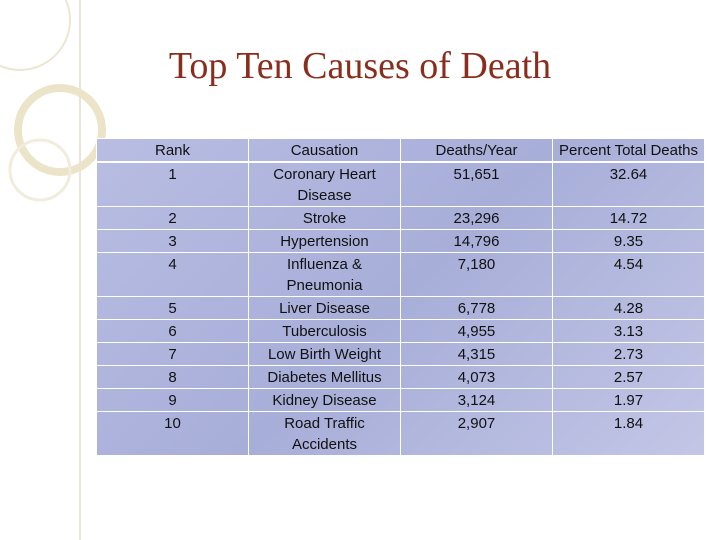  I want to click on table-cell: 14,796, so click(476, 241).